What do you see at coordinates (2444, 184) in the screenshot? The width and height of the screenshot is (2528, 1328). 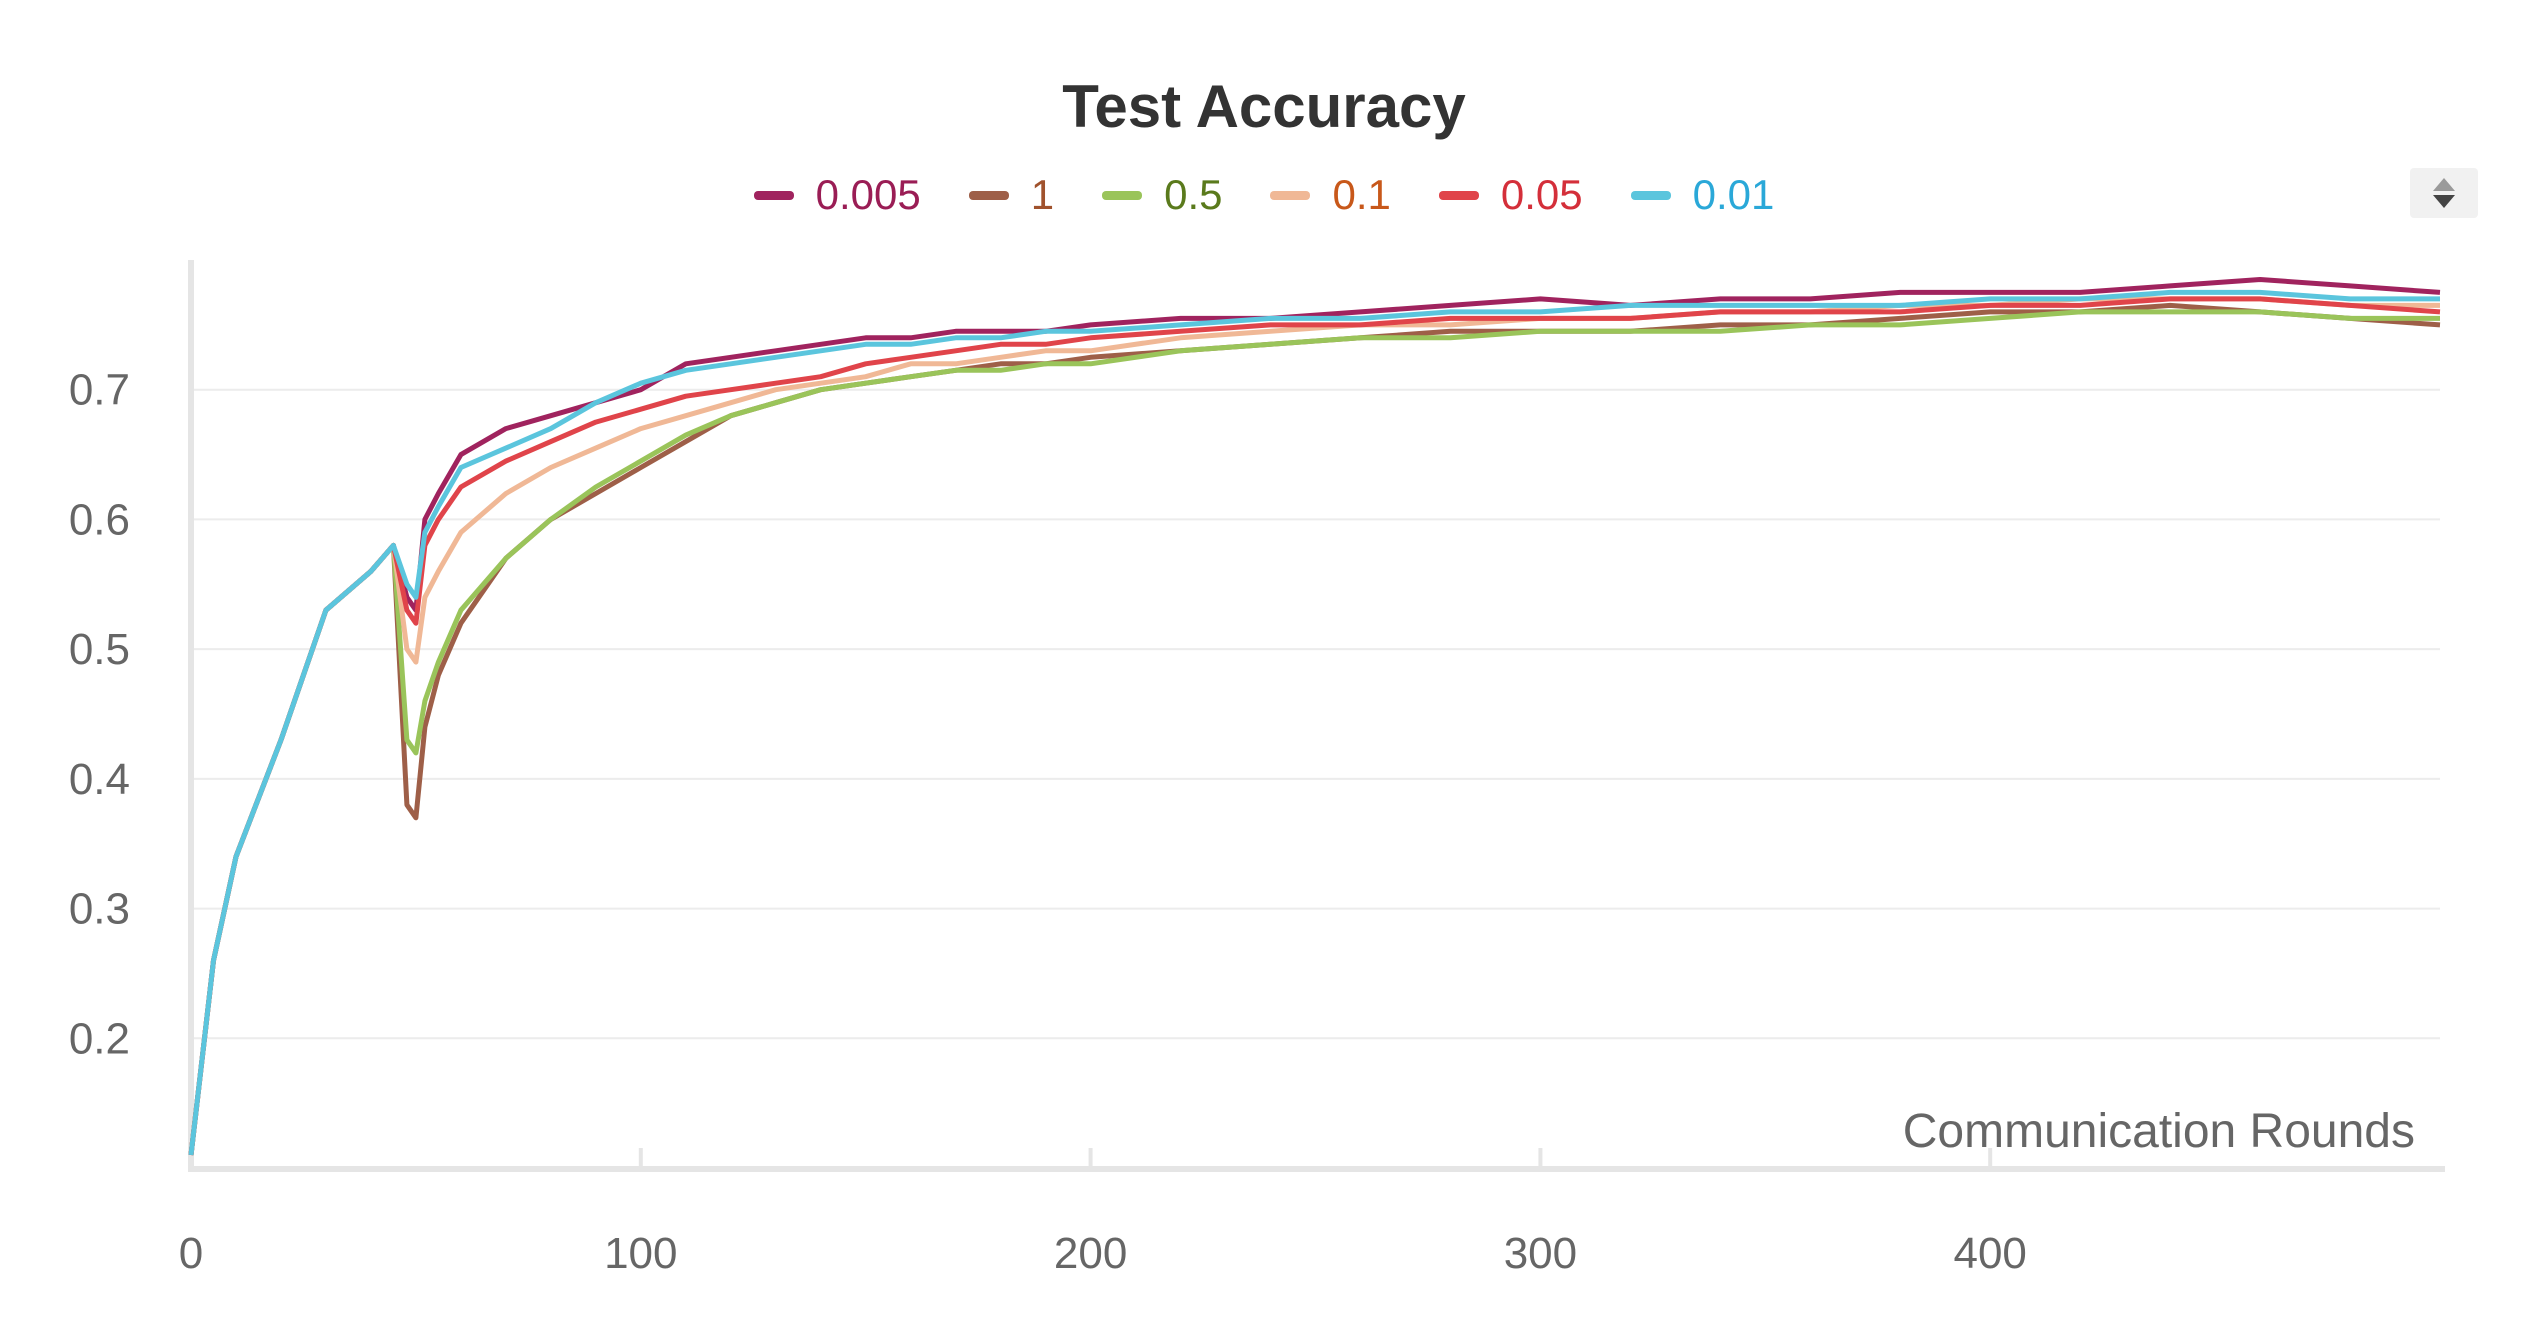 I see `arrow-up-icon` at bounding box center [2444, 184].